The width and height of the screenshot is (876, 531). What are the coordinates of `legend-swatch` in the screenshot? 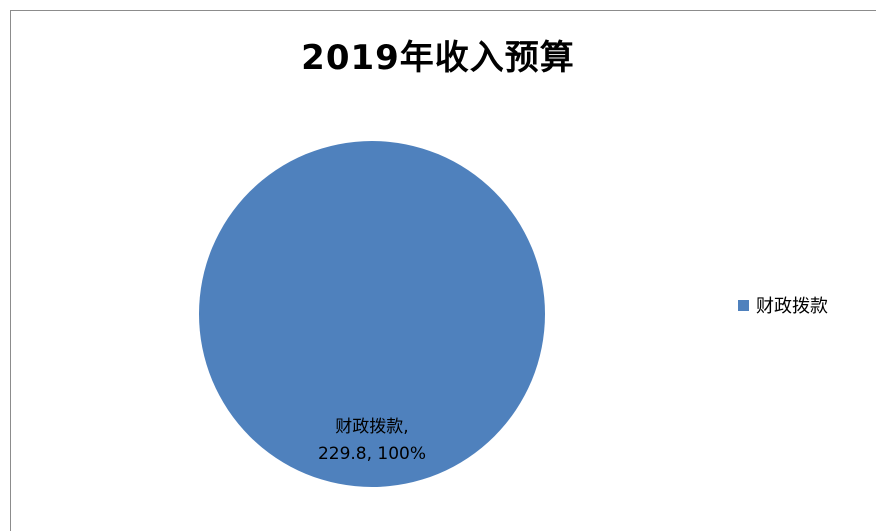 It's located at (743, 305).